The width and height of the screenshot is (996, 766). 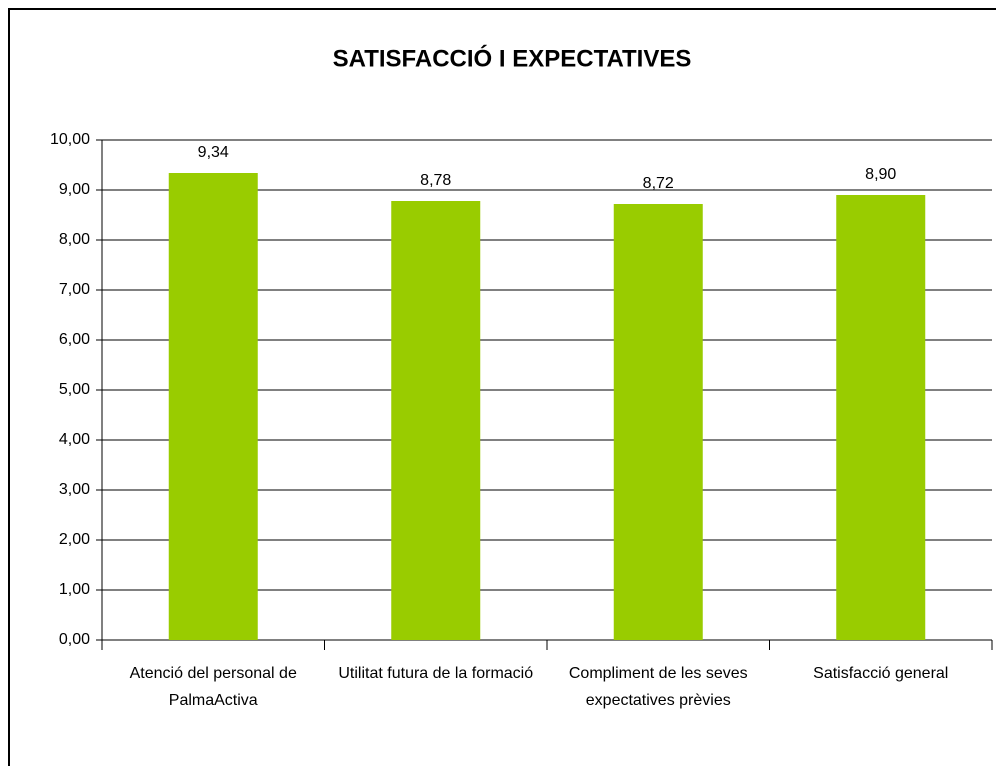 What do you see at coordinates (74, 589) in the screenshot?
I see `y-tick-label: 1,00` at bounding box center [74, 589].